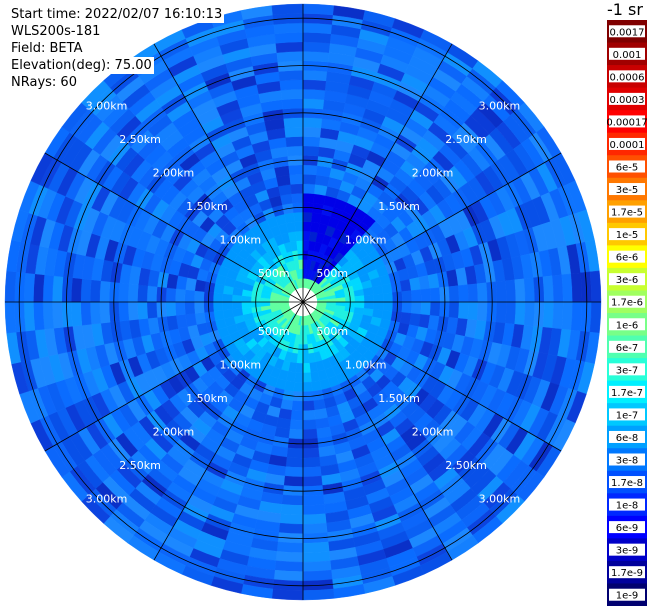  What do you see at coordinates (625, 9) in the screenshot?
I see `colorbar-unit-label: -1 sr` at bounding box center [625, 9].